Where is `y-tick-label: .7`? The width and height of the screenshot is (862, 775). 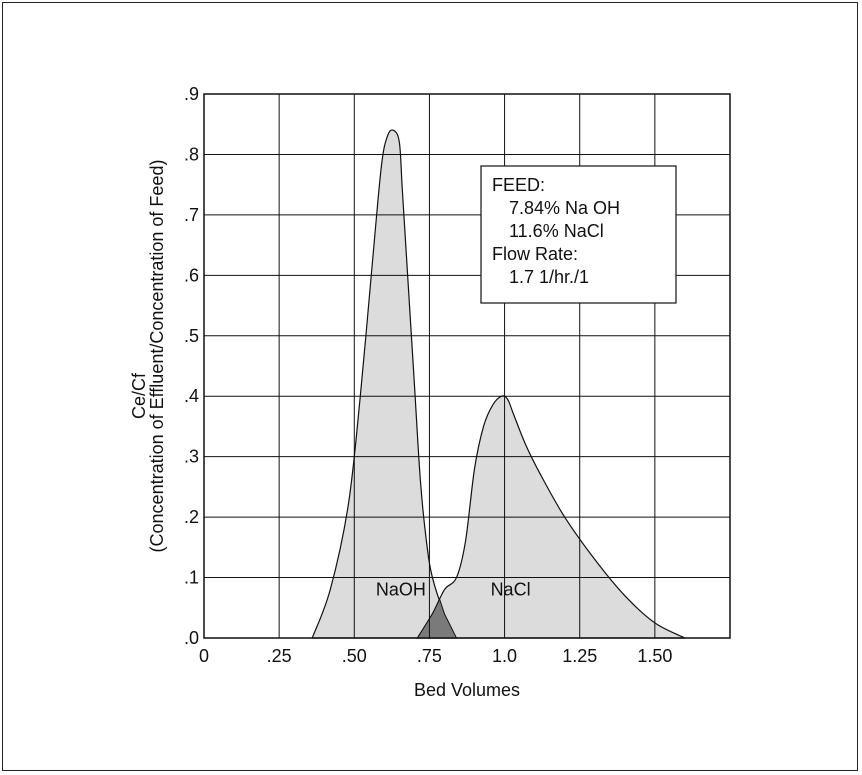
y-tick-label: .7 is located at coordinates (191, 215).